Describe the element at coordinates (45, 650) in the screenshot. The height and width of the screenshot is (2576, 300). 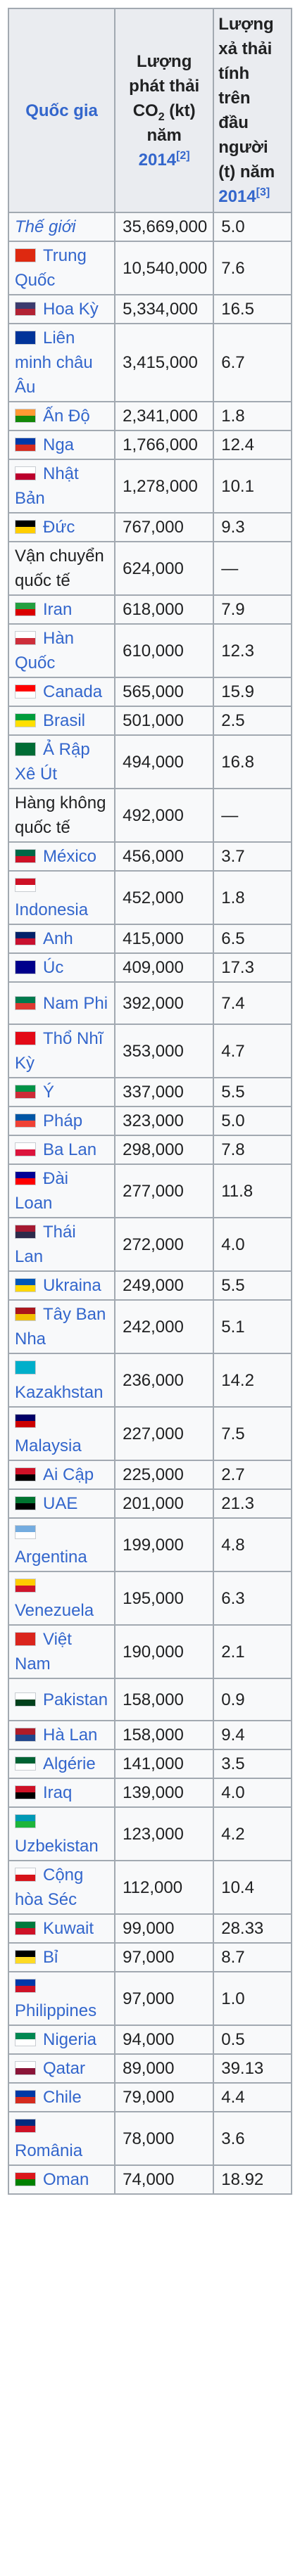
I see `country-link: Hàn Quốc` at that location.